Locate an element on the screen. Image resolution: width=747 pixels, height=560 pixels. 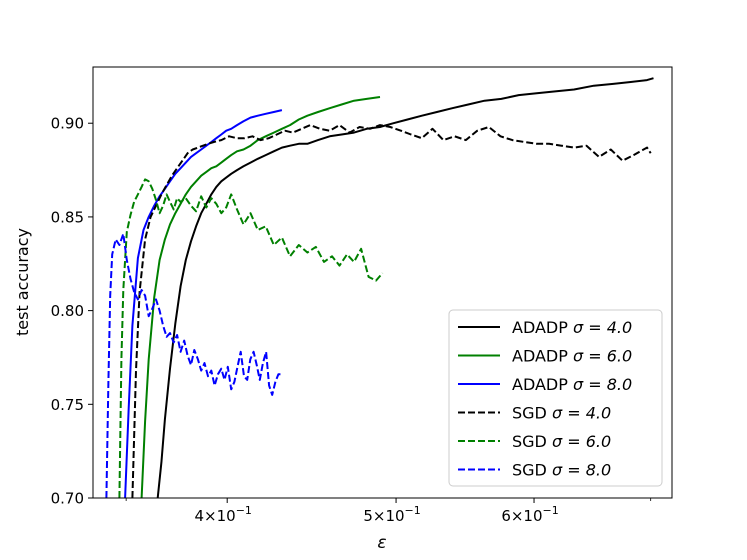
x-axis-label: ε is located at coordinates (381, 543).